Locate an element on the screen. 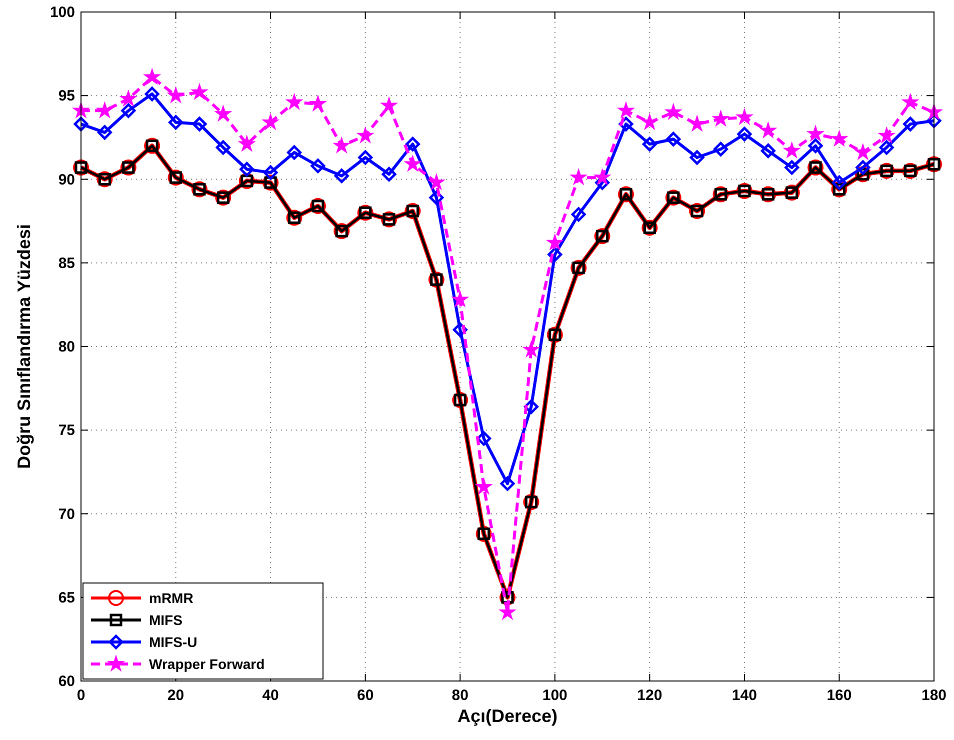  x-tick-label: 140 is located at coordinates (744, 695).